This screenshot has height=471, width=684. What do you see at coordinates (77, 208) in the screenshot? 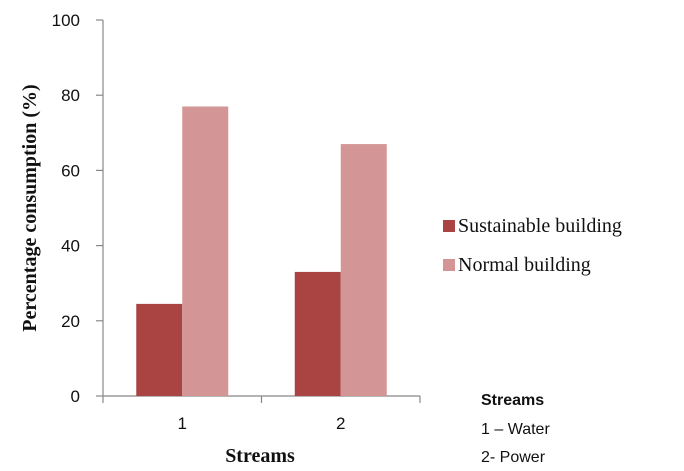
I see `y-ticks: 0 20 40 60 80 100` at bounding box center [77, 208].